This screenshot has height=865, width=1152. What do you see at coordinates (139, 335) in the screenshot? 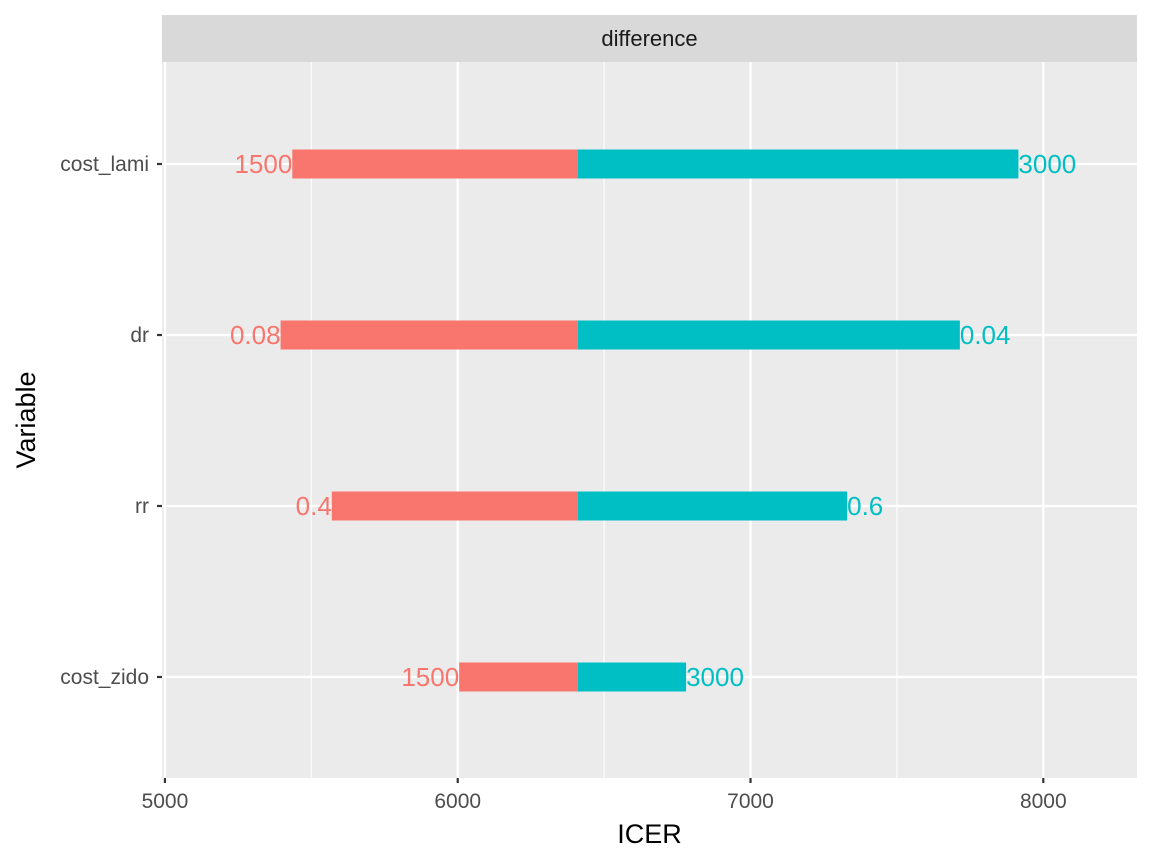
I see `y-tick-label: dr` at bounding box center [139, 335].